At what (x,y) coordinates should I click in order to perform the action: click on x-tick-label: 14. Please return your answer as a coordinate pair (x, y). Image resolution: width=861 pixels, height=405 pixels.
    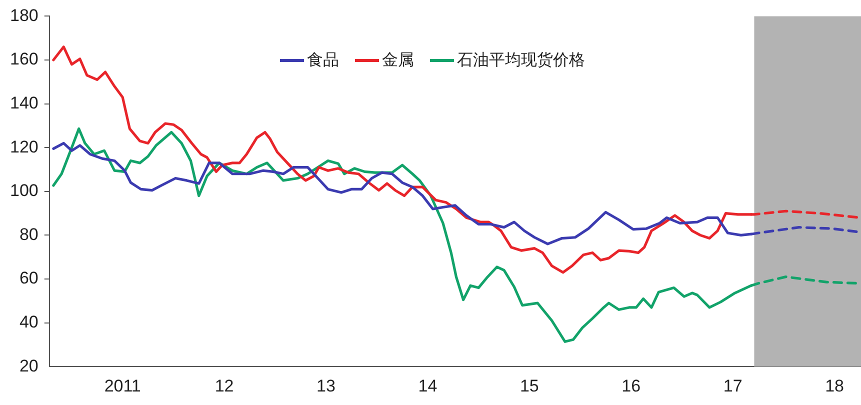
    Looking at the image, I should click on (428, 386).